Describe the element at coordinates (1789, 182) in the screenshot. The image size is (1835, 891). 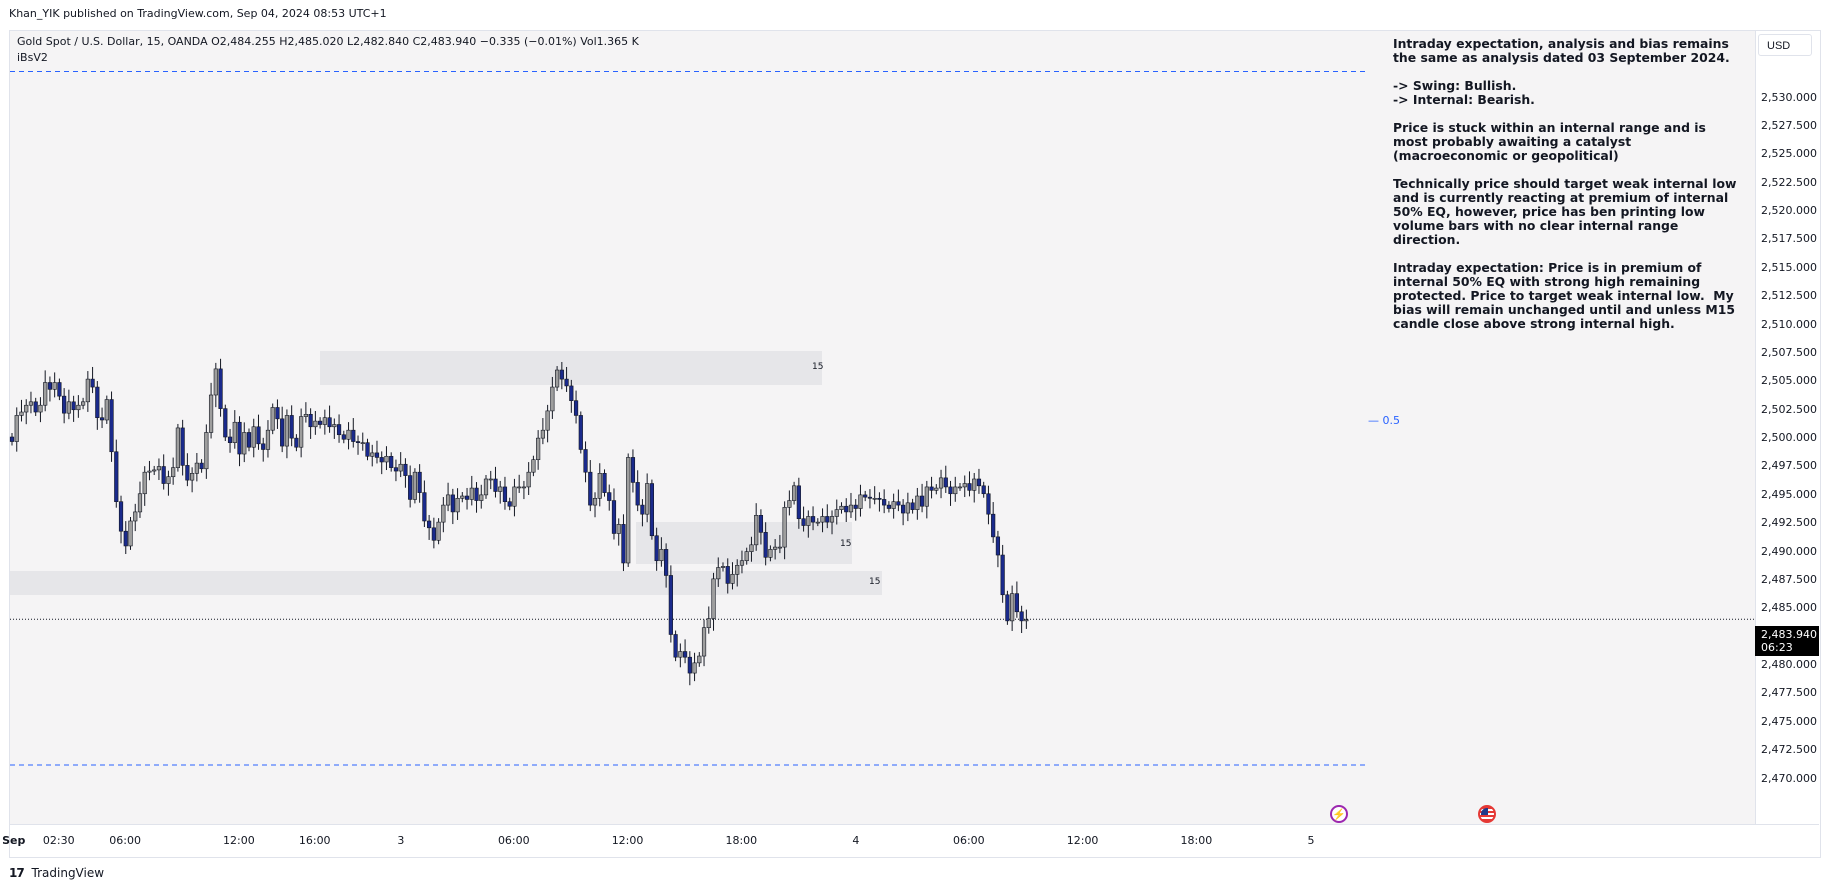
I see `price-tick-label: 2,522.500` at that location.